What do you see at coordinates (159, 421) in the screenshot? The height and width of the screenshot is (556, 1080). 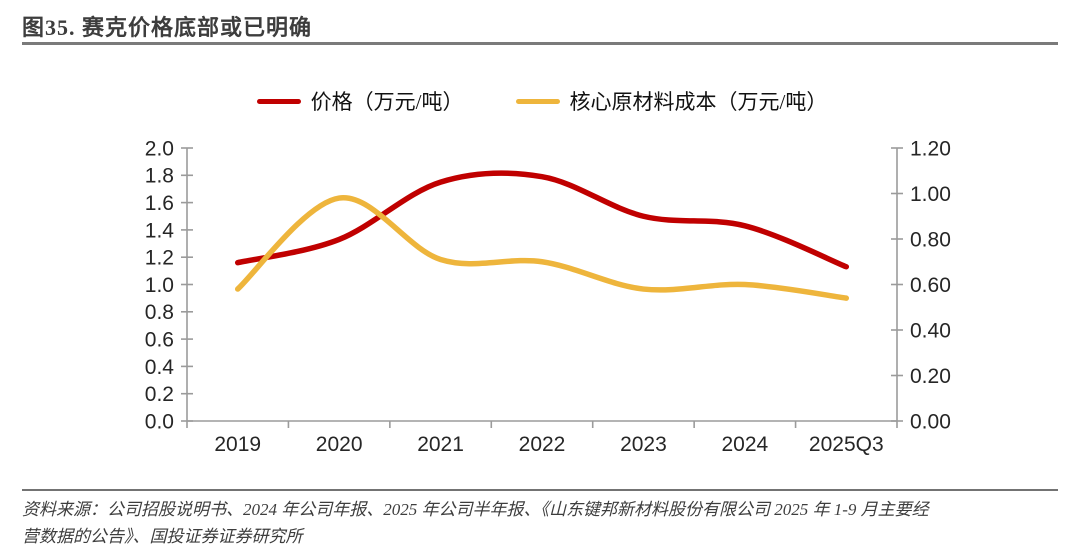 I see `left-axis-tick-label: 0.0` at bounding box center [159, 421].